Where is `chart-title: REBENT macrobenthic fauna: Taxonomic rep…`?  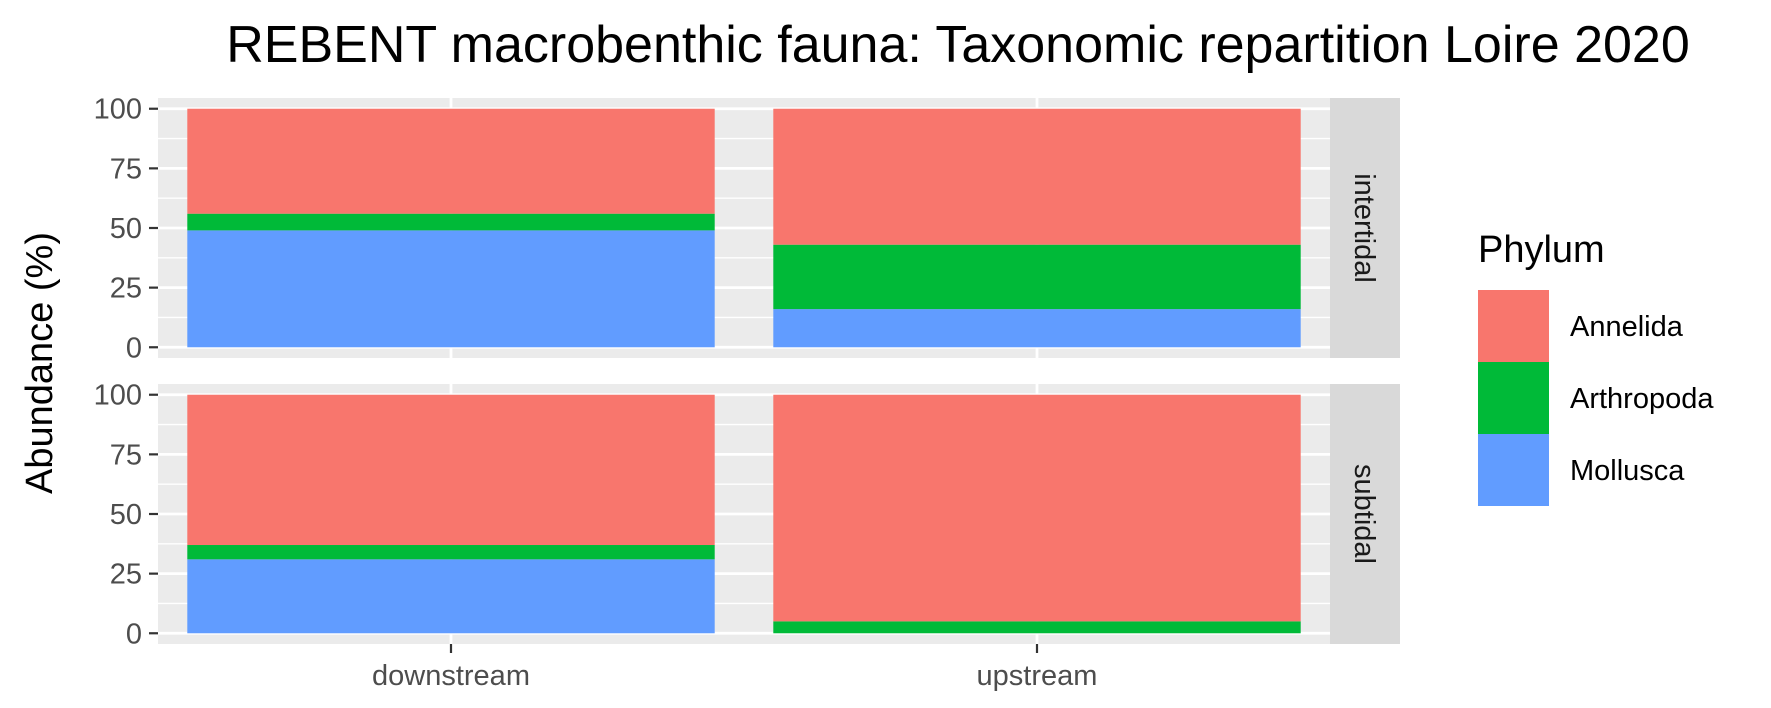 chart-title: REBENT macrobenthic fauna: Taxonomic rep… is located at coordinates (958, 45).